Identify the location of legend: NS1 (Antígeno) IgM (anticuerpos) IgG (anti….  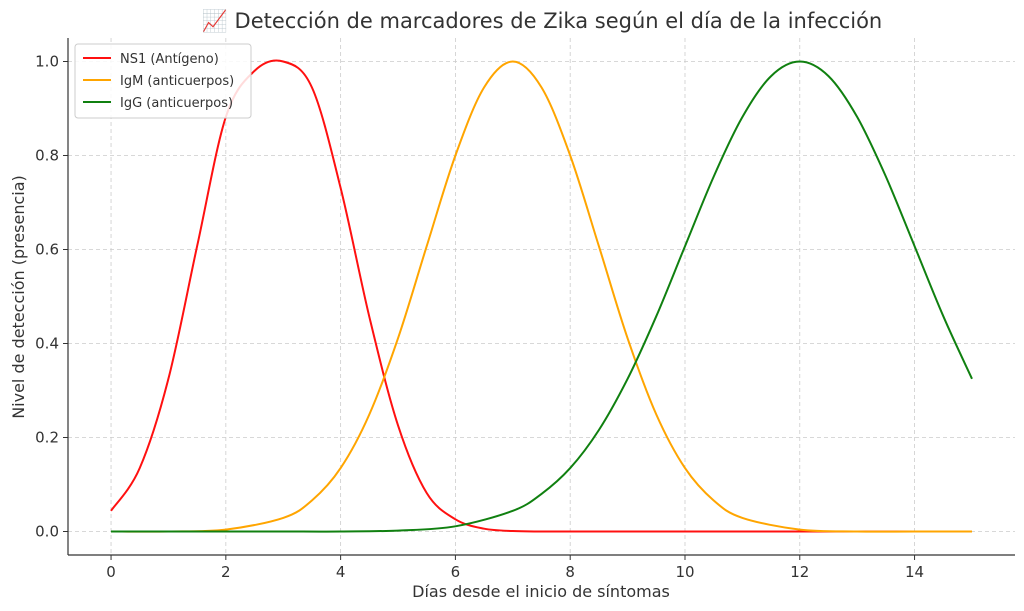
(163, 81).